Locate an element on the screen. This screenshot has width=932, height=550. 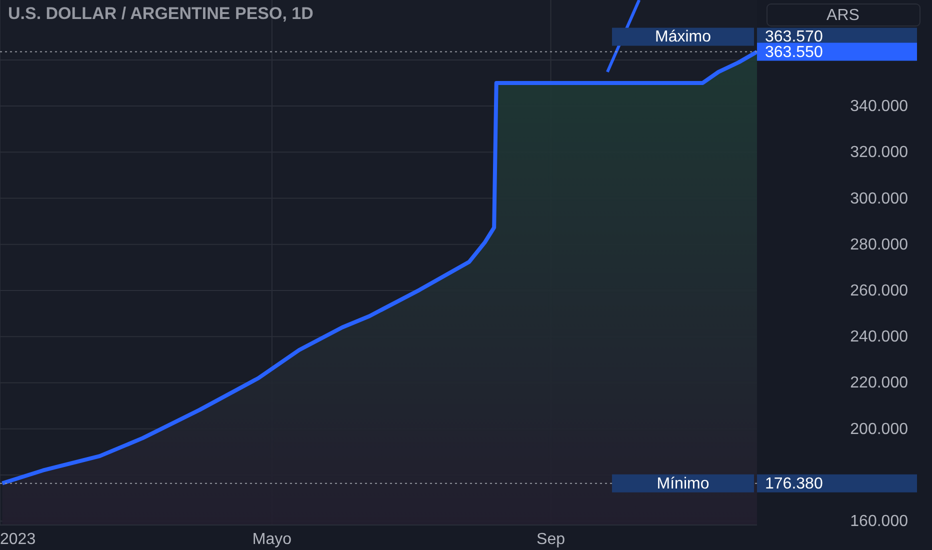
y-tick-label: 280.000 is located at coordinates (879, 245).